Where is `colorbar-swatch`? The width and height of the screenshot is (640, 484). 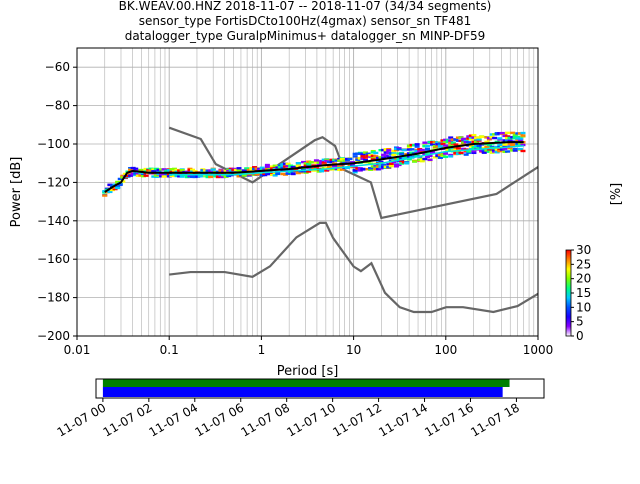 colorbar-swatch is located at coordinates (568, 293).